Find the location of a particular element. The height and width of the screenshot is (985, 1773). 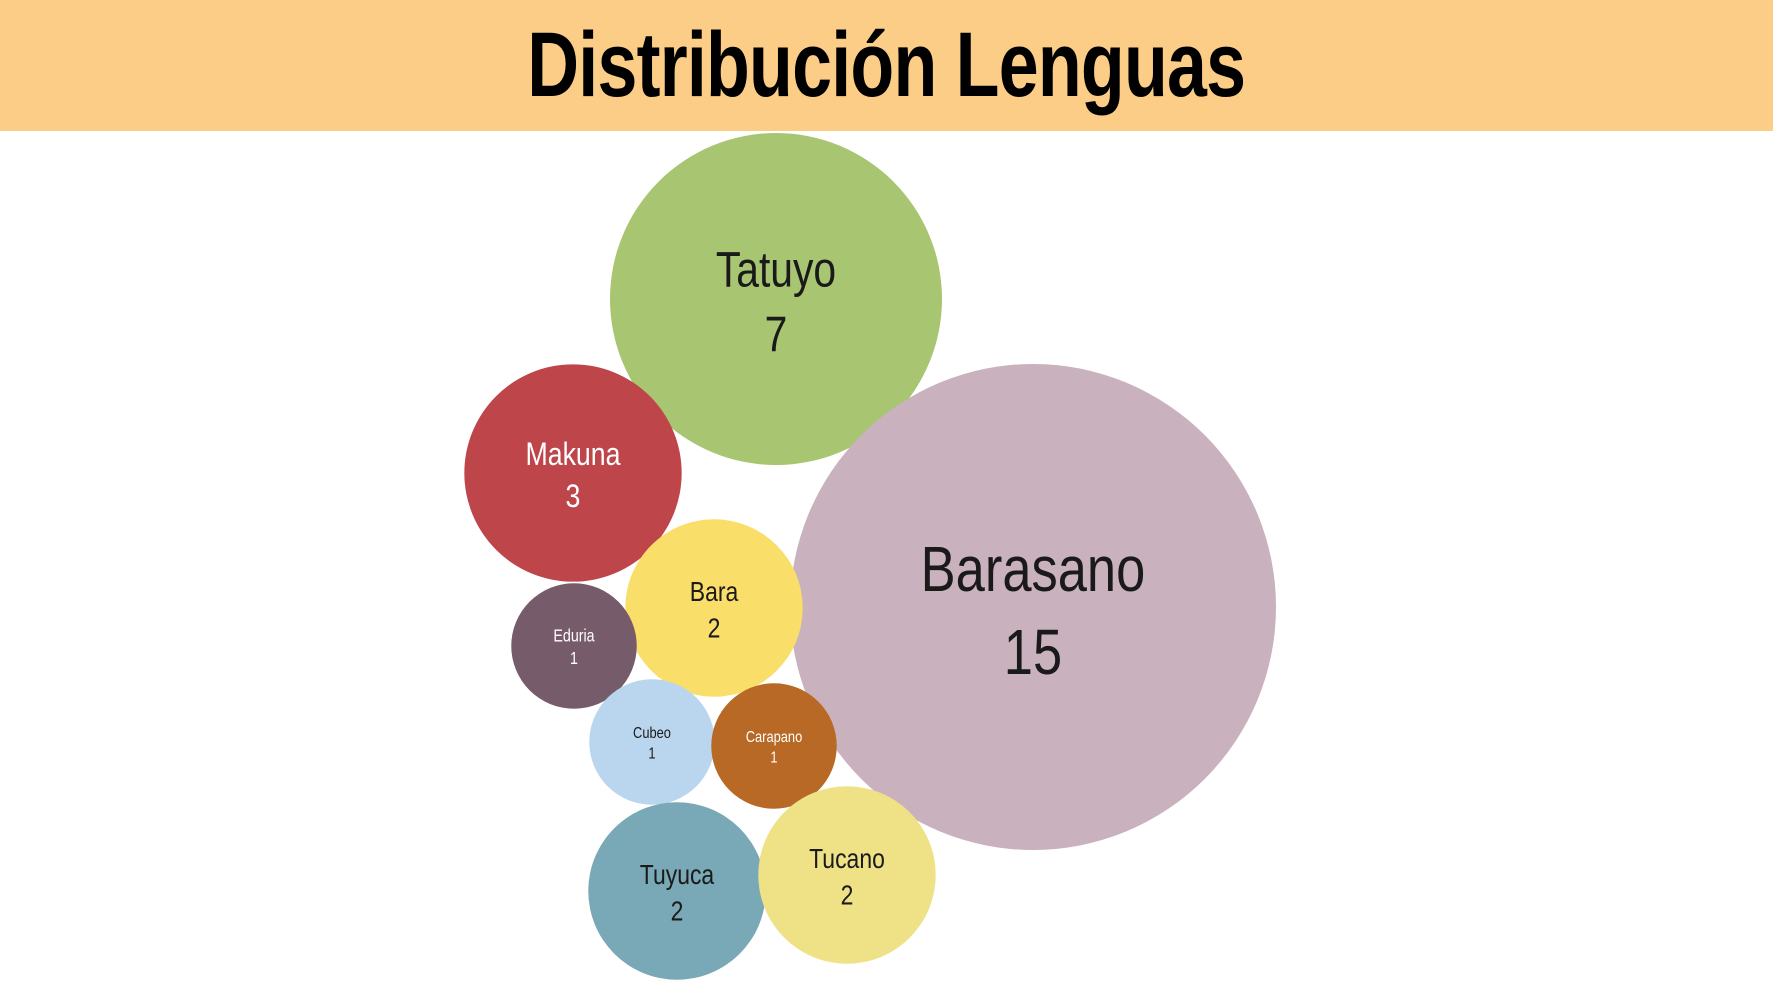

bubble-circle-tucano is located at coordinates (847, 875).